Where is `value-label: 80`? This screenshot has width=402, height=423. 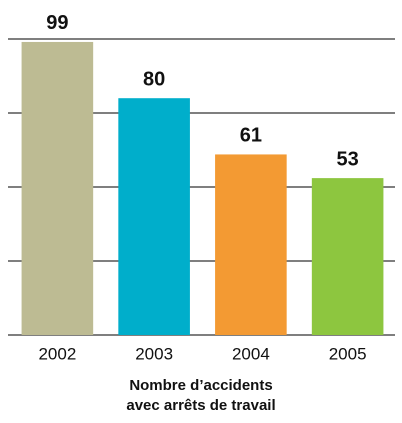 value-label: 80 is located at coordinates (154, 79).